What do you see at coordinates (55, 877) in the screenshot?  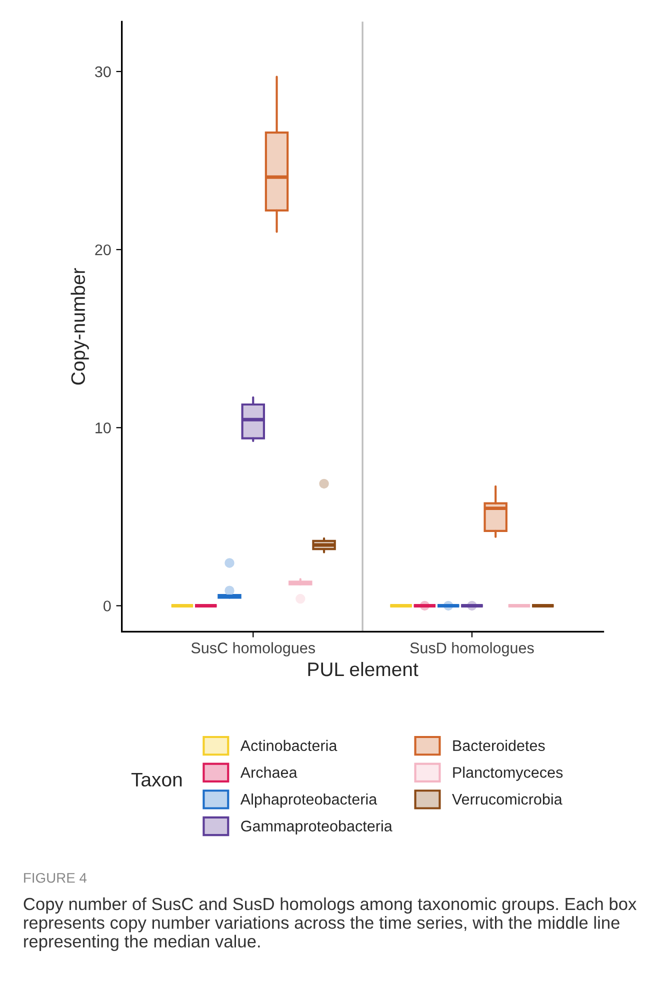 I see `caption: FIGURE 4` at bounding box center [55, 877].